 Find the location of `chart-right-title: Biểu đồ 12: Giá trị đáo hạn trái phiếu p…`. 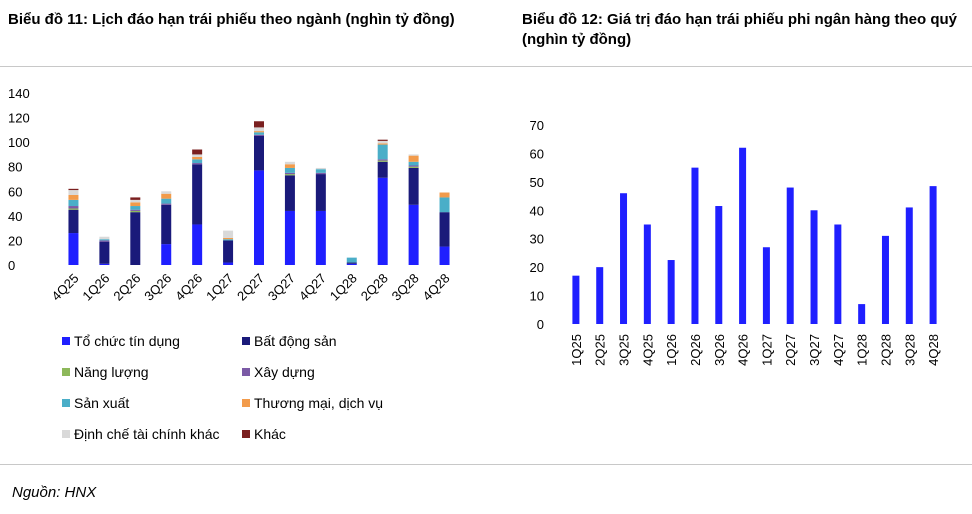

chart-right-title: Biểu đồ 12: Giá trị đáo hạn trái phiếu p… is located at coordinates (740, 29).